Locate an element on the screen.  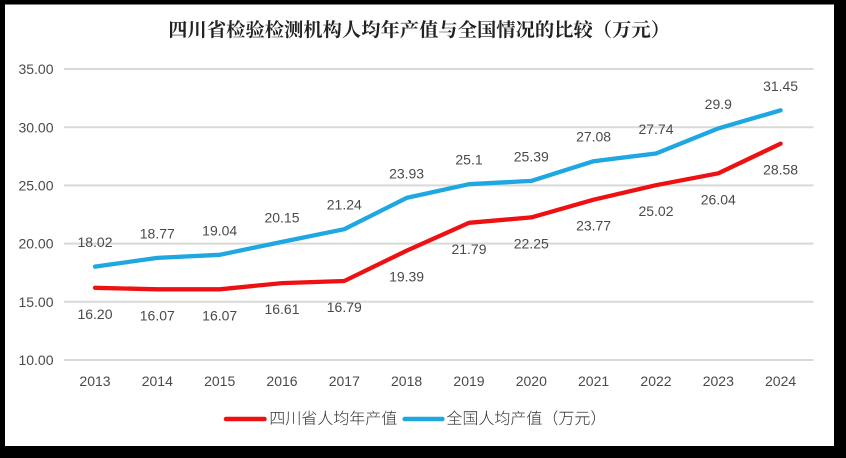
svg-text: 23.93 is located at coordinates (406, 173).